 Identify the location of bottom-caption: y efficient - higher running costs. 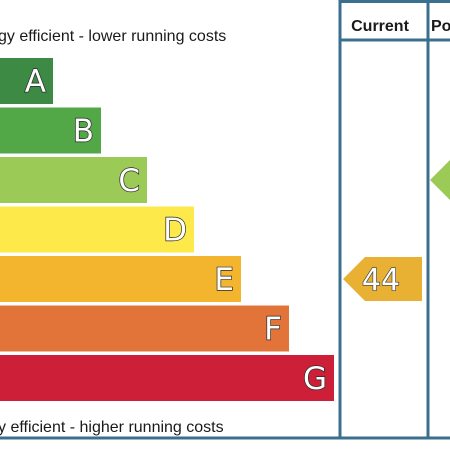
(112, 427).